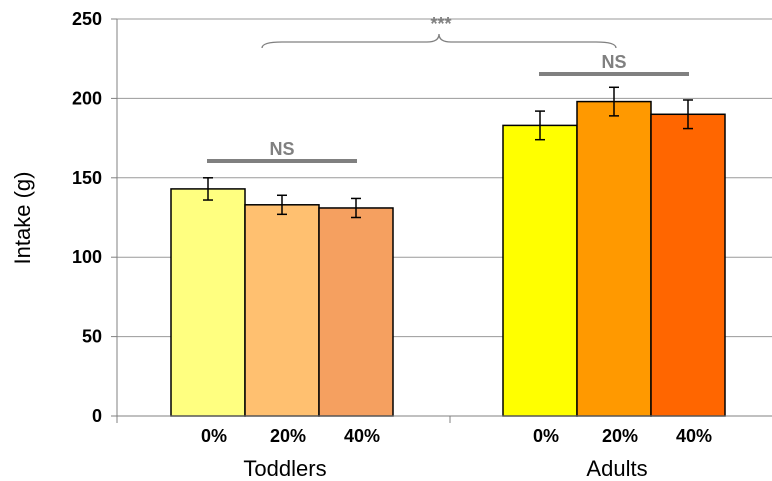 The image size is (772, 481). Describe the element at coordinates (284, 468) in the screenshot. I see `group-label: Toddlers` at that location.